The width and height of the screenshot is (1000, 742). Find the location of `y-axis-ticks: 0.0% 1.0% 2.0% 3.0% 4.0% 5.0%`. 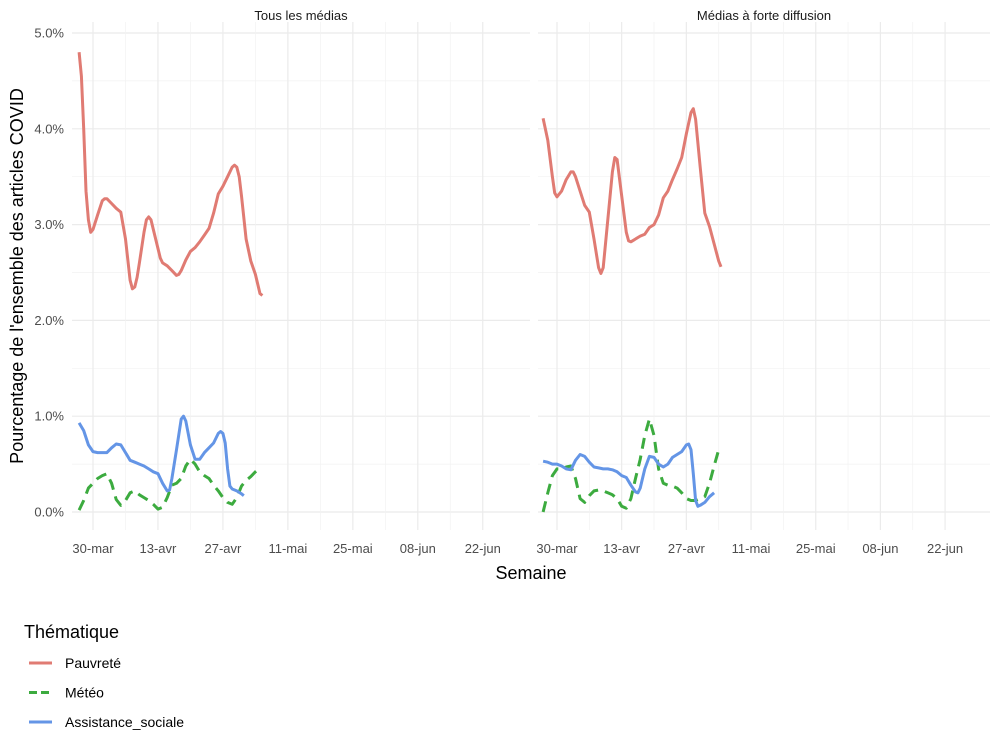

y-axis-ticks: 0.0% 1.0% 2.0% 3.0% 4.0% 5.0% is located at coordinates (49, 273).